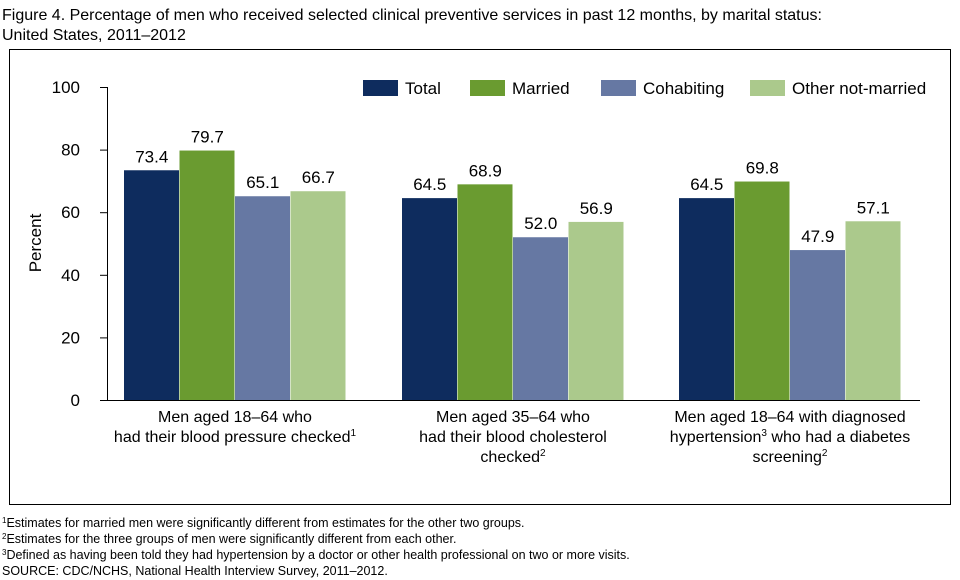 This screenshot has width=960, height=580. I want to click on y-tick-label: 100, so click(66, 87).